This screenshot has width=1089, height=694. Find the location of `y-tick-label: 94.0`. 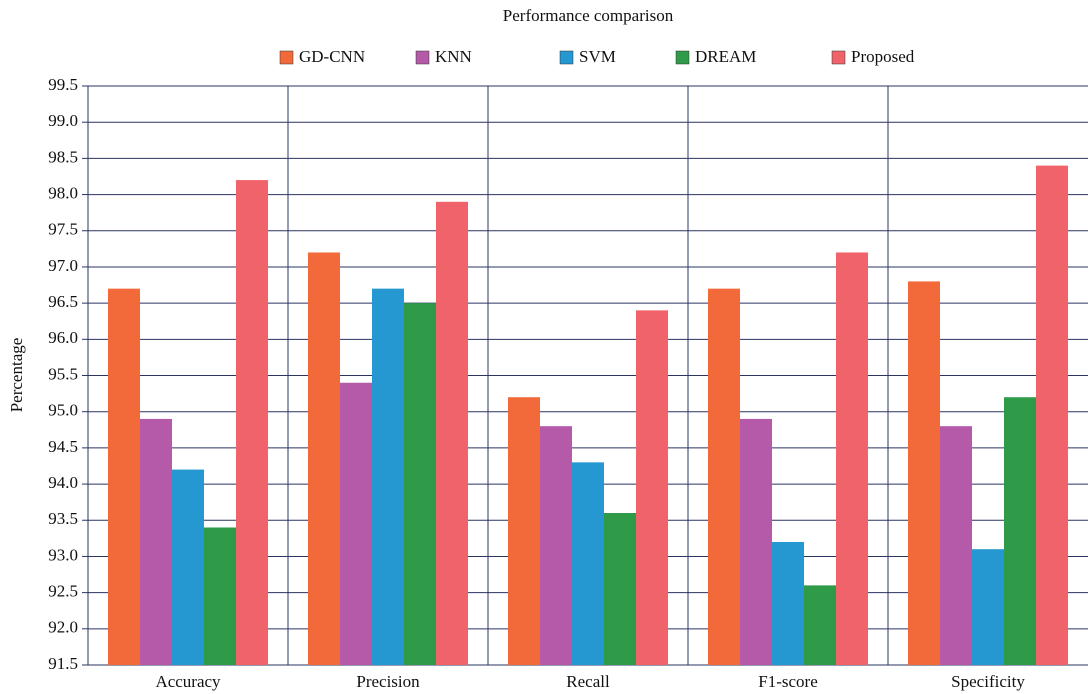

y-tick-label: 94.0 is located at coordinates (63, 482).